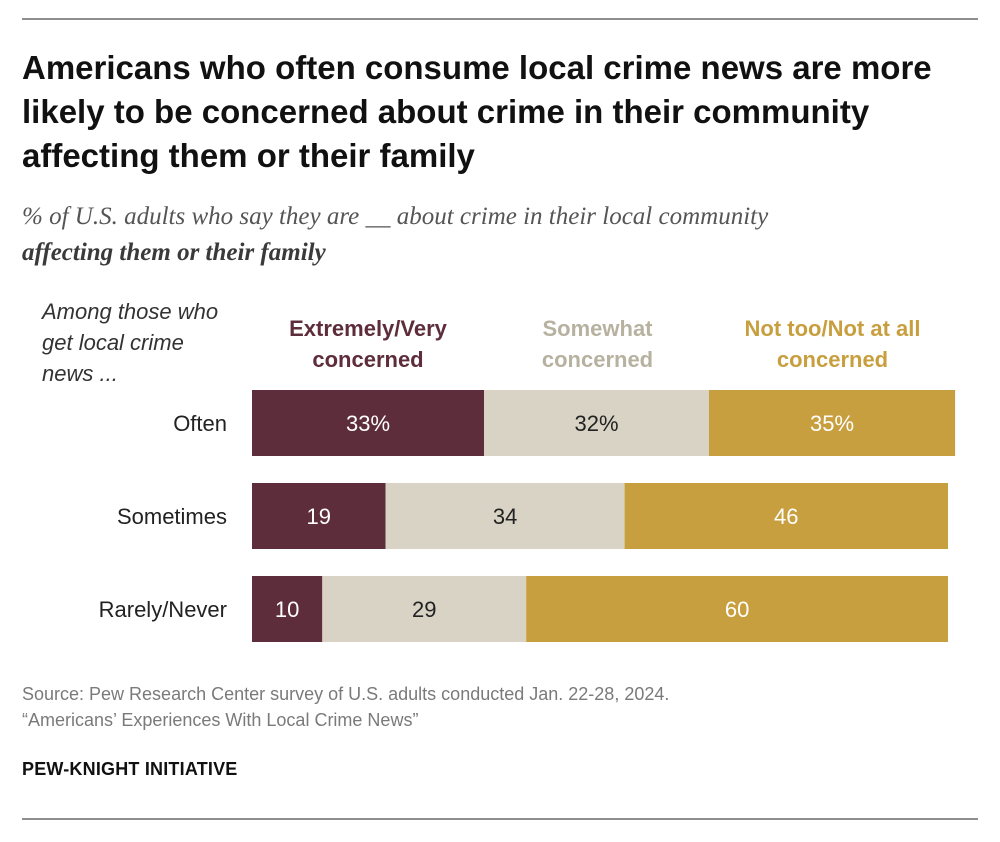  What do you see at coordinates (172, 516) in the screenshot?
I see `category-label: Sometimes` at bounding box center [172, 516].